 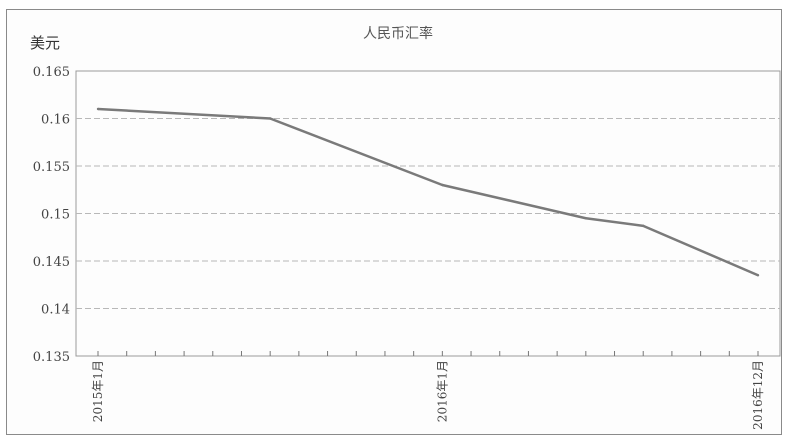 I want to click on chart-title: 人民币汇率, so click(x=398, y=33).